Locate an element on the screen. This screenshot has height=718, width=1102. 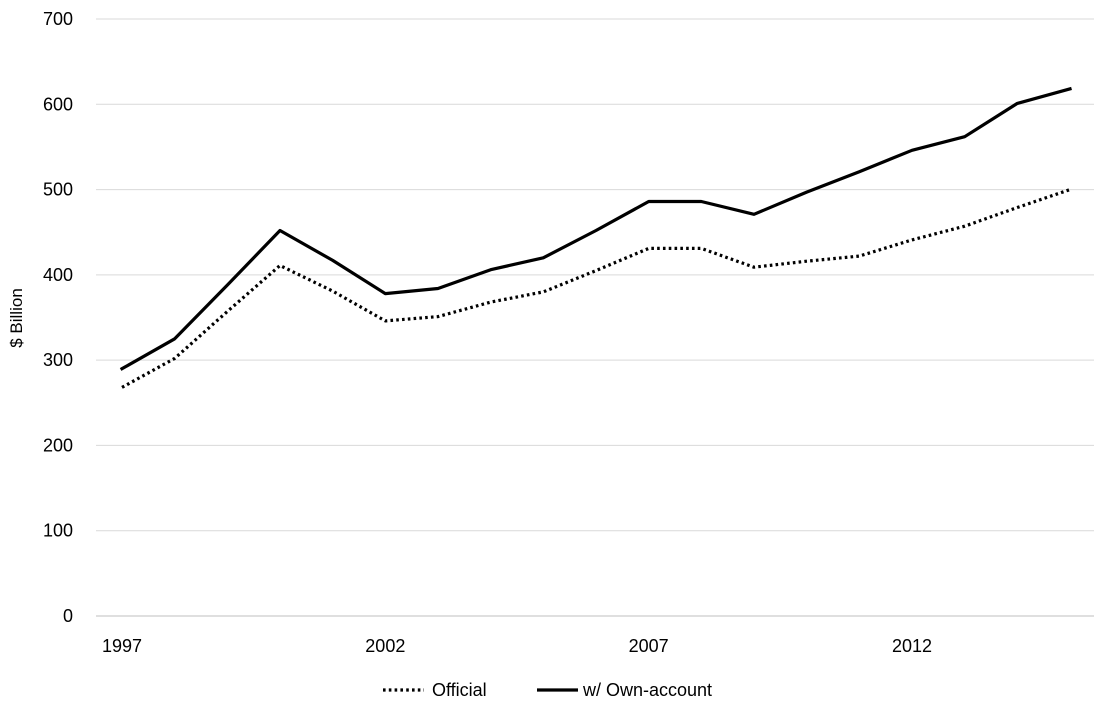
y-tick-label-100: 100 is located at coordinates (58, 531).